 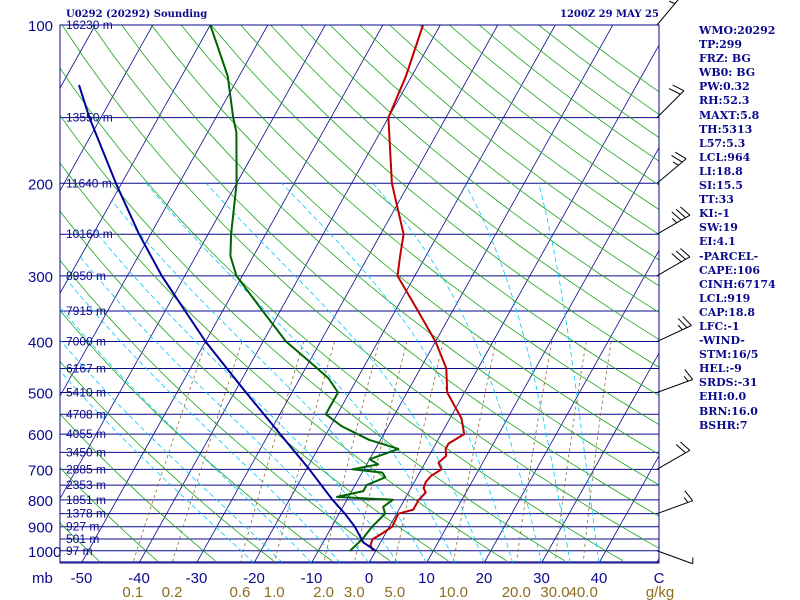 I want to click on pressure-tick-label: 1000, so click(x=44, y=552).